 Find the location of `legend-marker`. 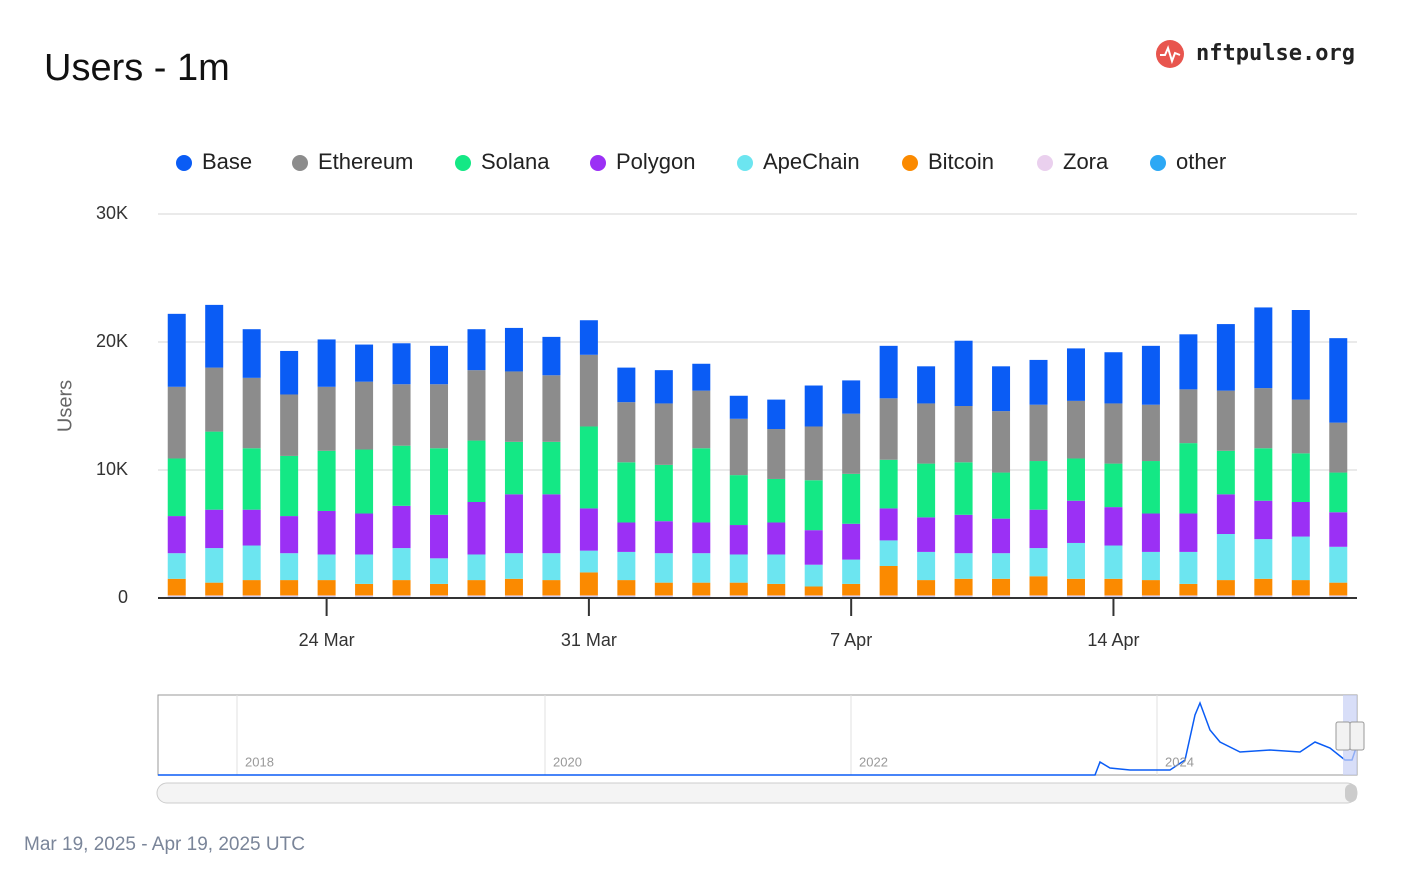

legend-marker is located at coordinates (463, 163).